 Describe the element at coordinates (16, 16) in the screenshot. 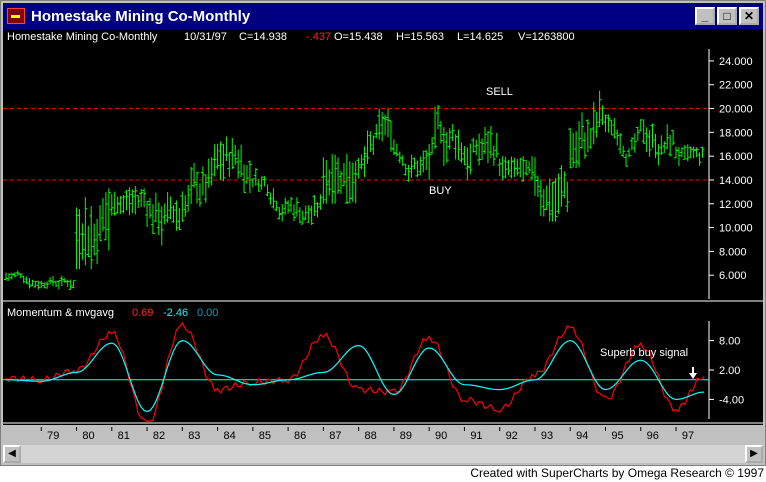

I see `app-icon` at that location.